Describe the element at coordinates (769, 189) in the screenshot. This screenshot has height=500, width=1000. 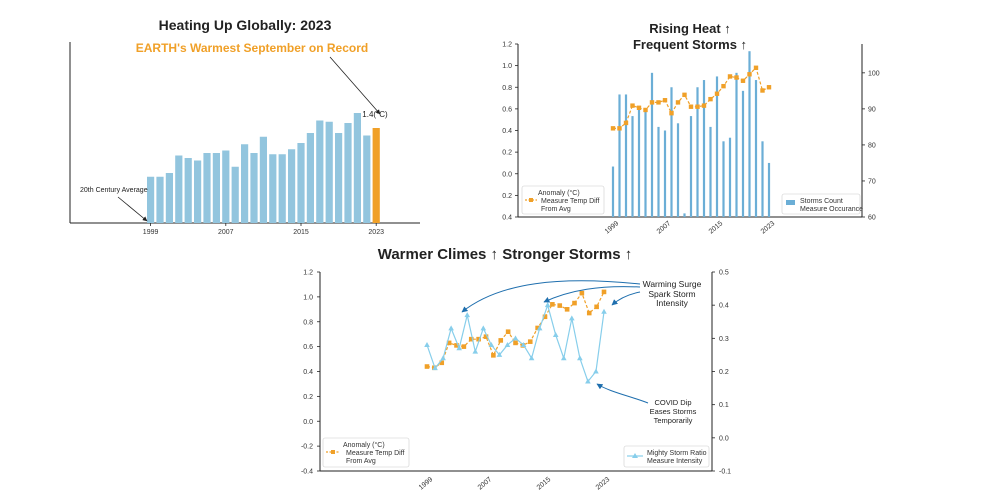
I see `chart2-storm-bar-2023` at that location.